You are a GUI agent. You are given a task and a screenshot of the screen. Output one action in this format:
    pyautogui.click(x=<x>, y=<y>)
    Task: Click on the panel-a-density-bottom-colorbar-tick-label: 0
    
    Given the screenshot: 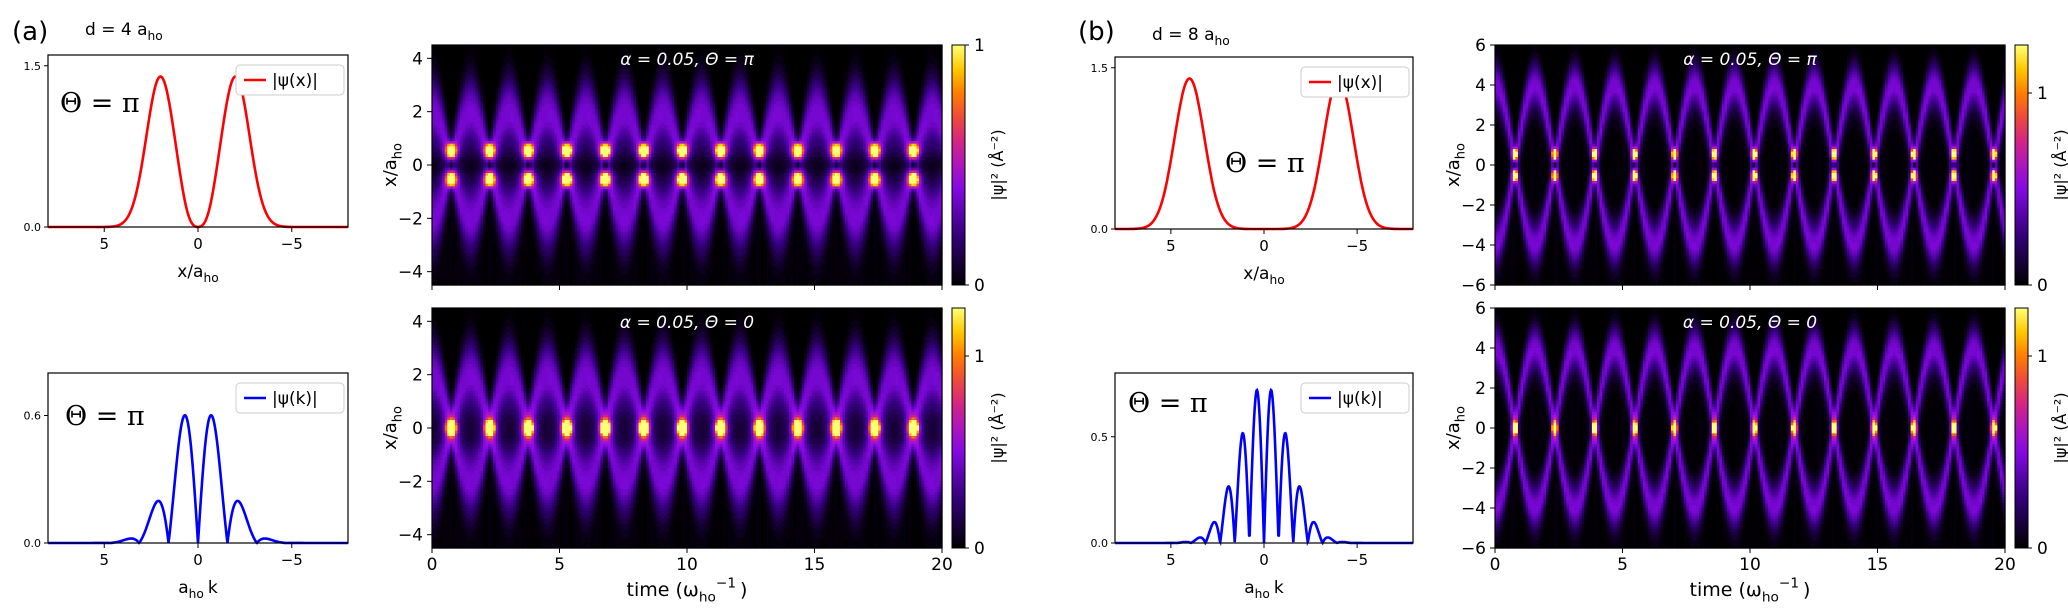 What is the action you would take?
    pyautogui.click(x=979, y=549)
    